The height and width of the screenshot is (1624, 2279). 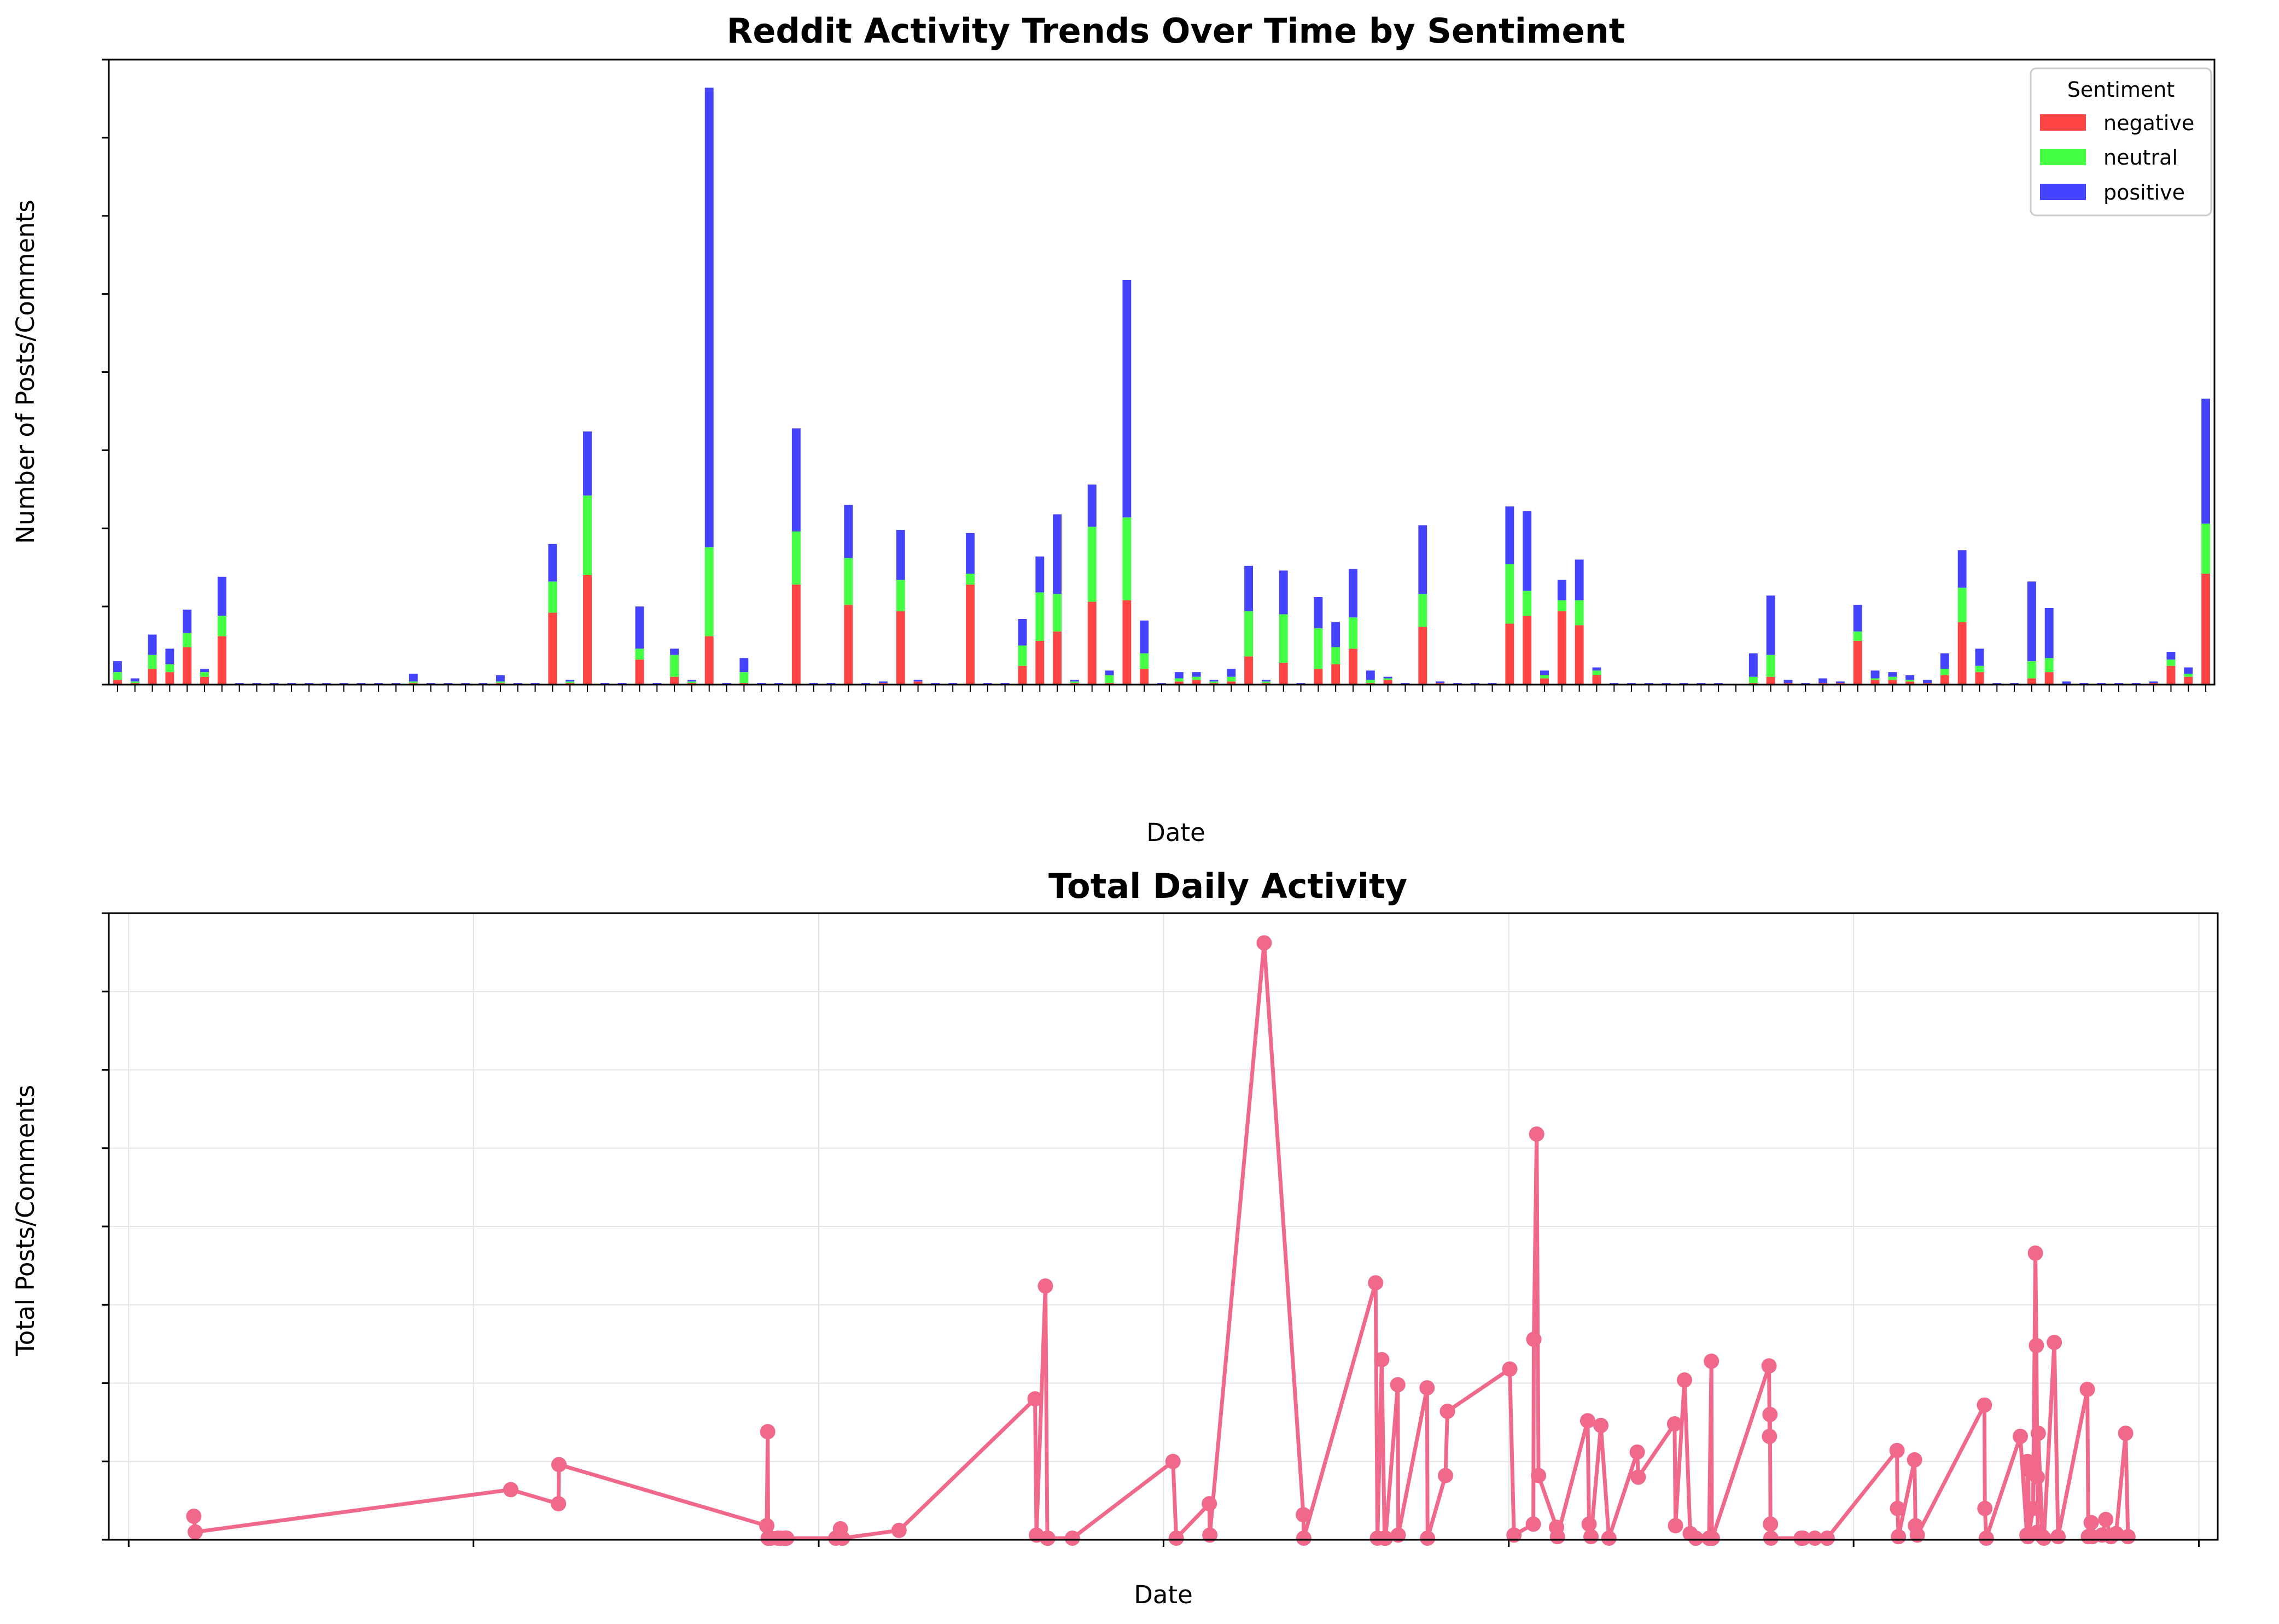 I want to click on chart2-x-axis-label: Date, so click(x=1163, y=1594).